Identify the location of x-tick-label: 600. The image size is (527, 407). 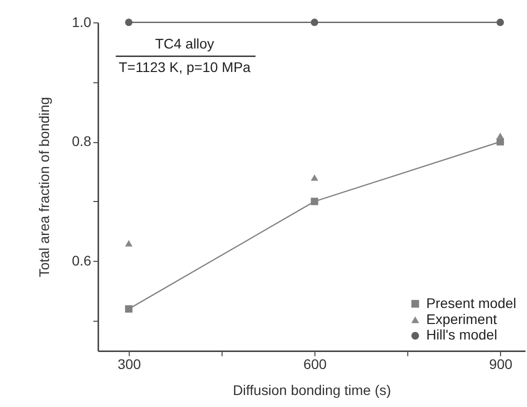
(315, 364).